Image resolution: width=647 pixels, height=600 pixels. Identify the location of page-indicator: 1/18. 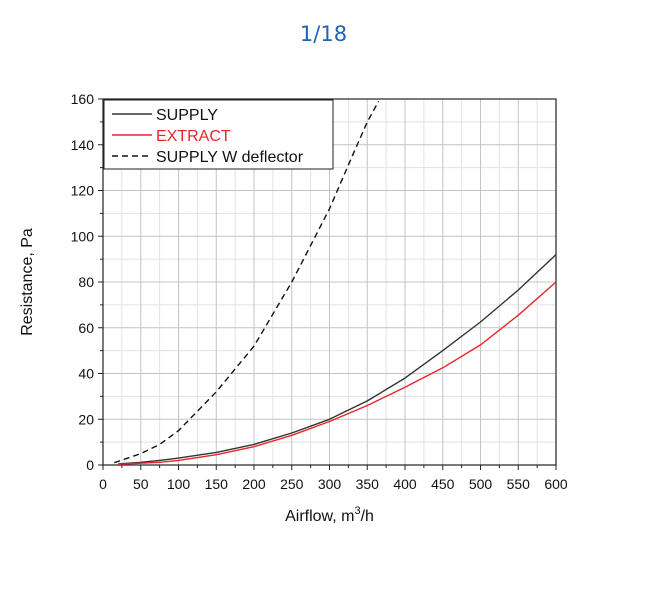
(323, 34).